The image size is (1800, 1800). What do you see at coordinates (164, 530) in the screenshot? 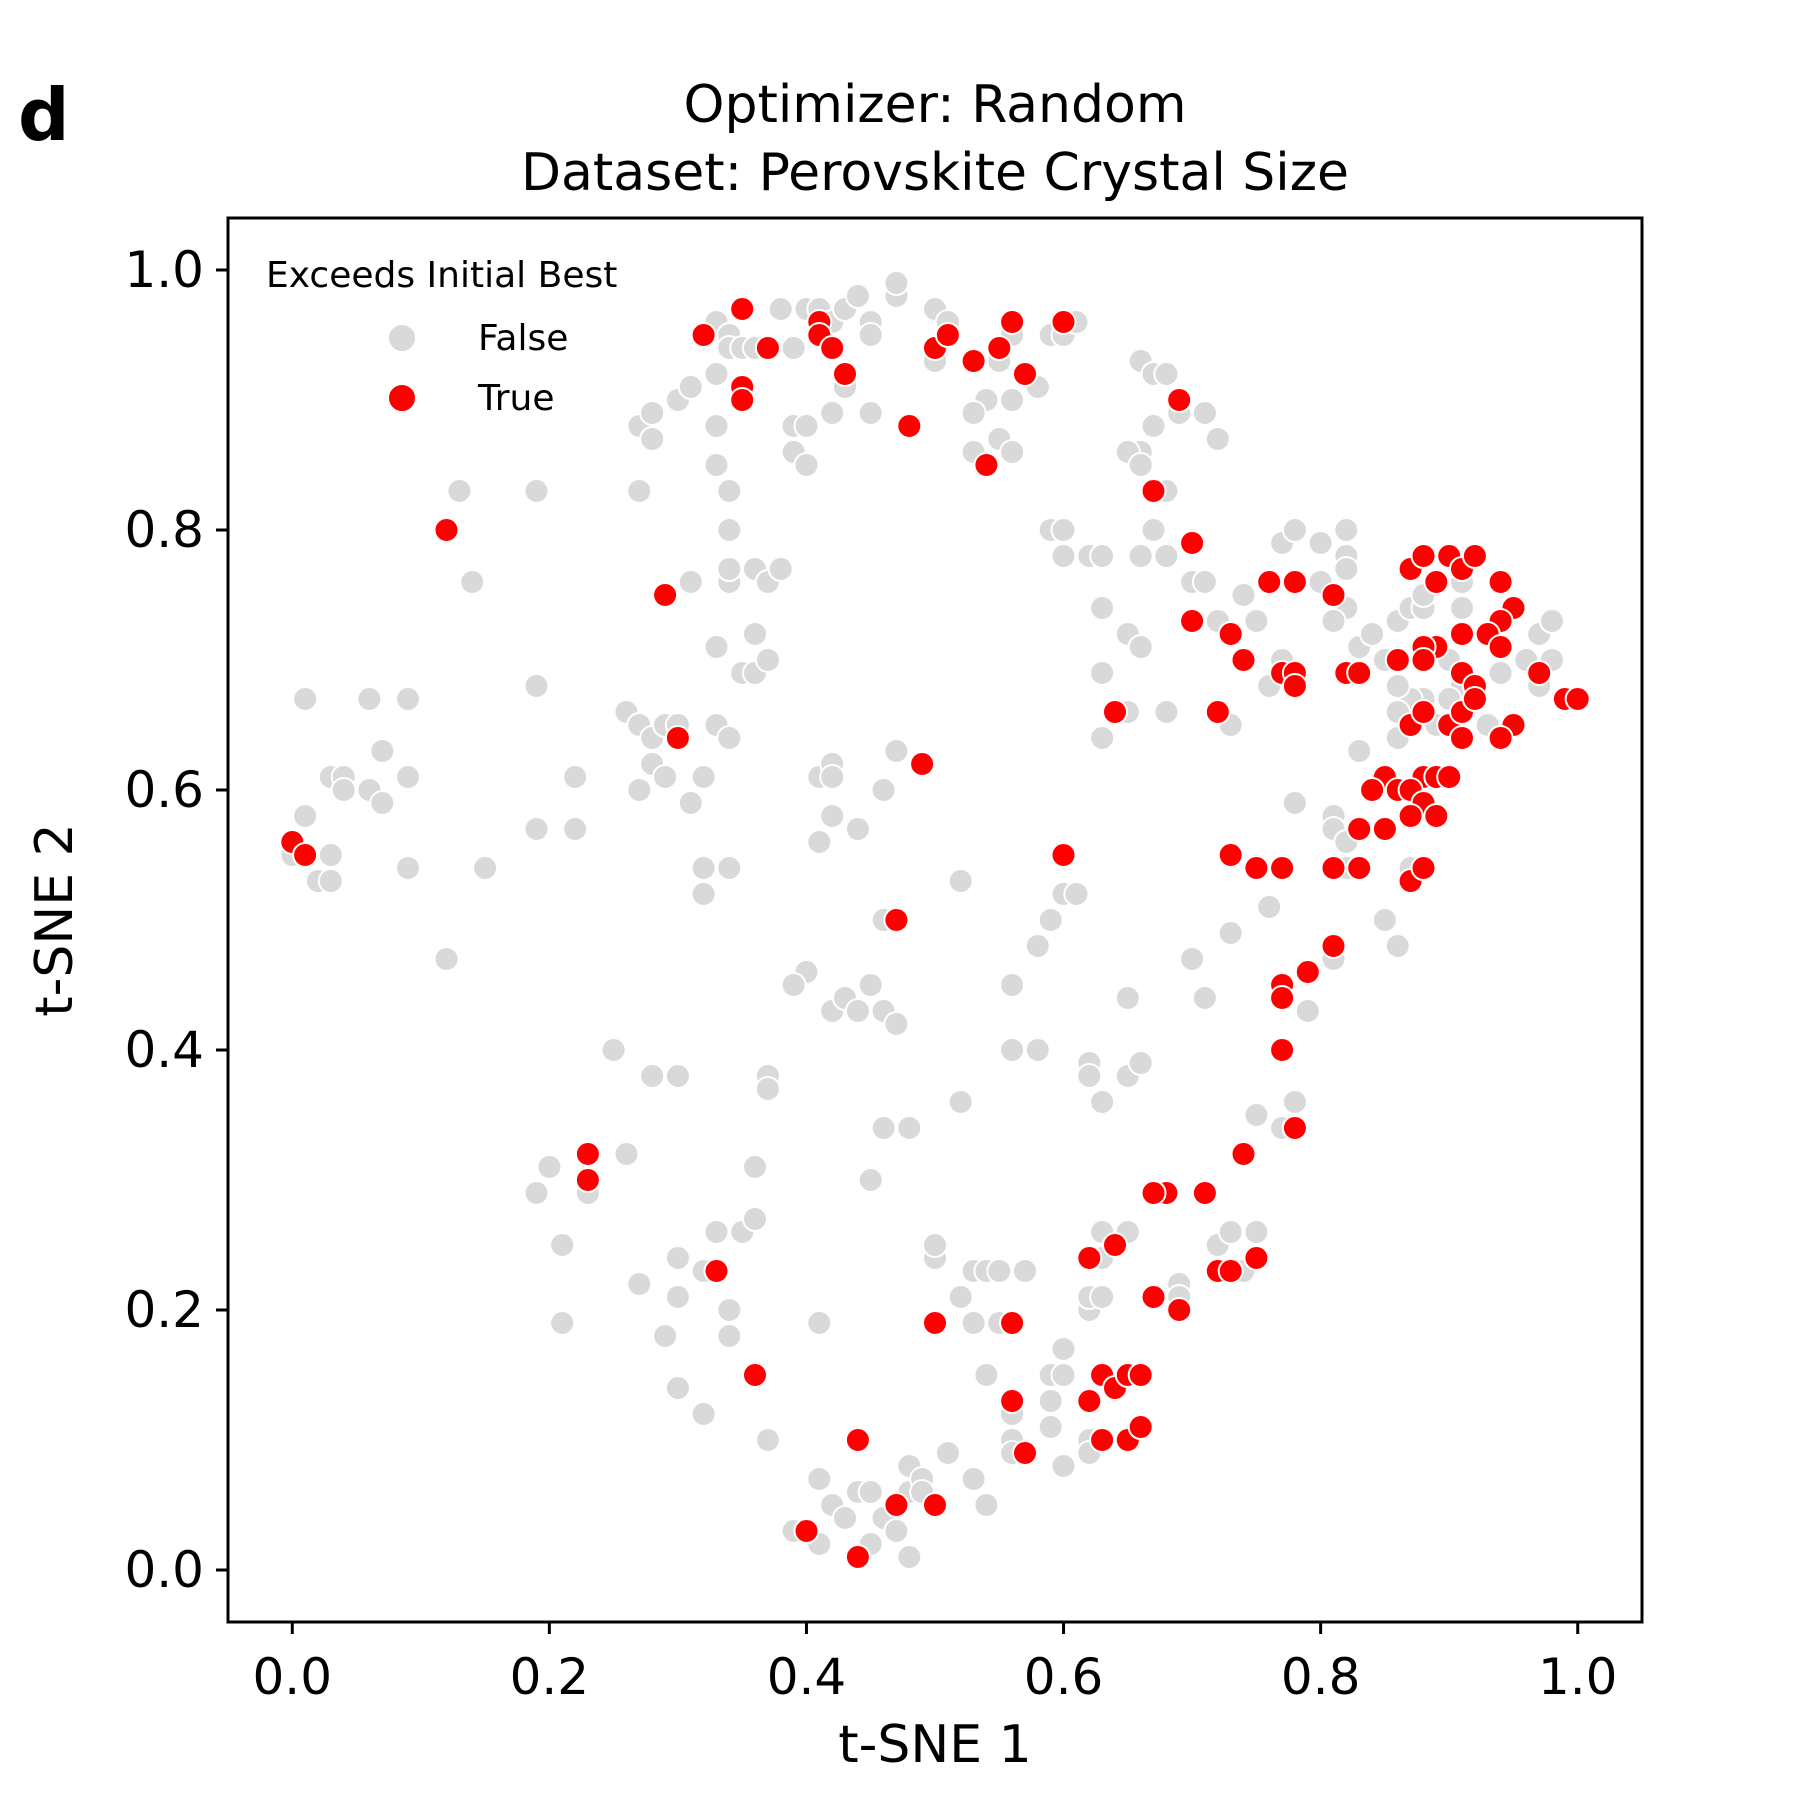
I see `y-tick-label-4: 0.8` at bounding box center [164, 530].